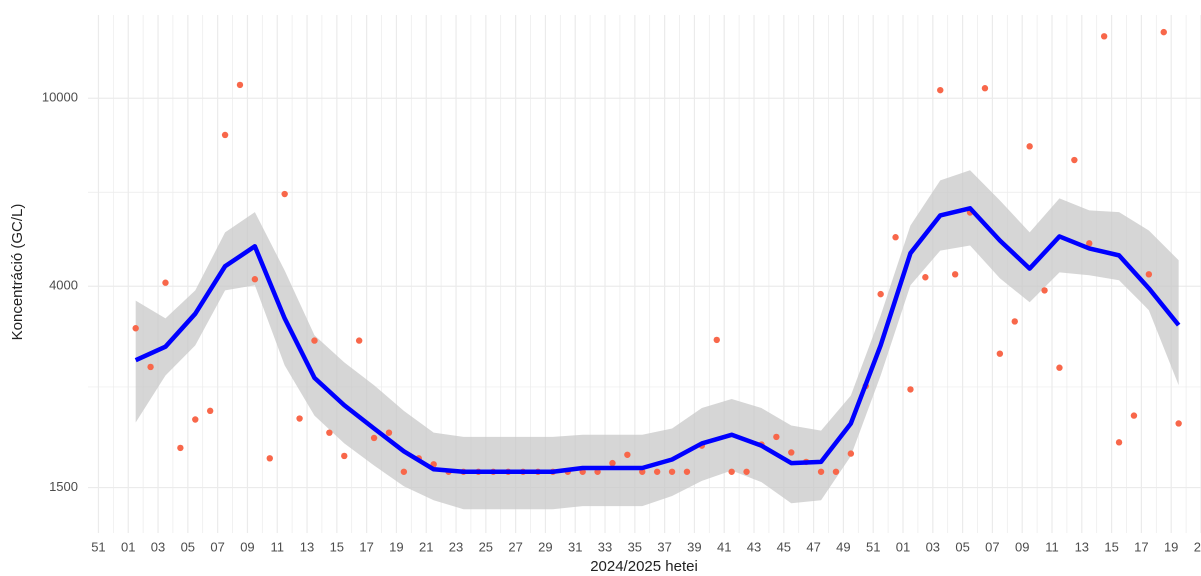 The height and width of the screenshot is (576, 1201). I want to click on x-tick-label: 45, so click(784, 546).